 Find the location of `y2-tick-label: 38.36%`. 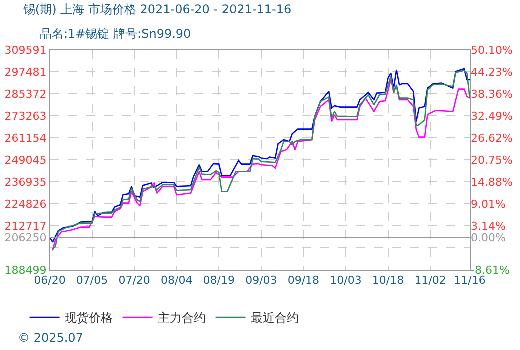

y2-tick-label: 38.36% is located at coordinates (492, 94).